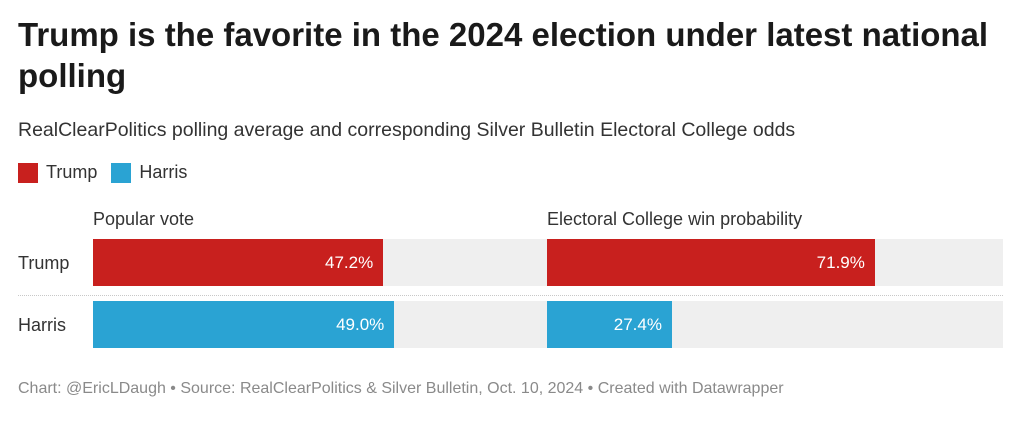 Image resolution: width=1026 pixels, height=421 pixels. I want to click on panel-header-popular-vote: Popular vote, so click(144, 219).